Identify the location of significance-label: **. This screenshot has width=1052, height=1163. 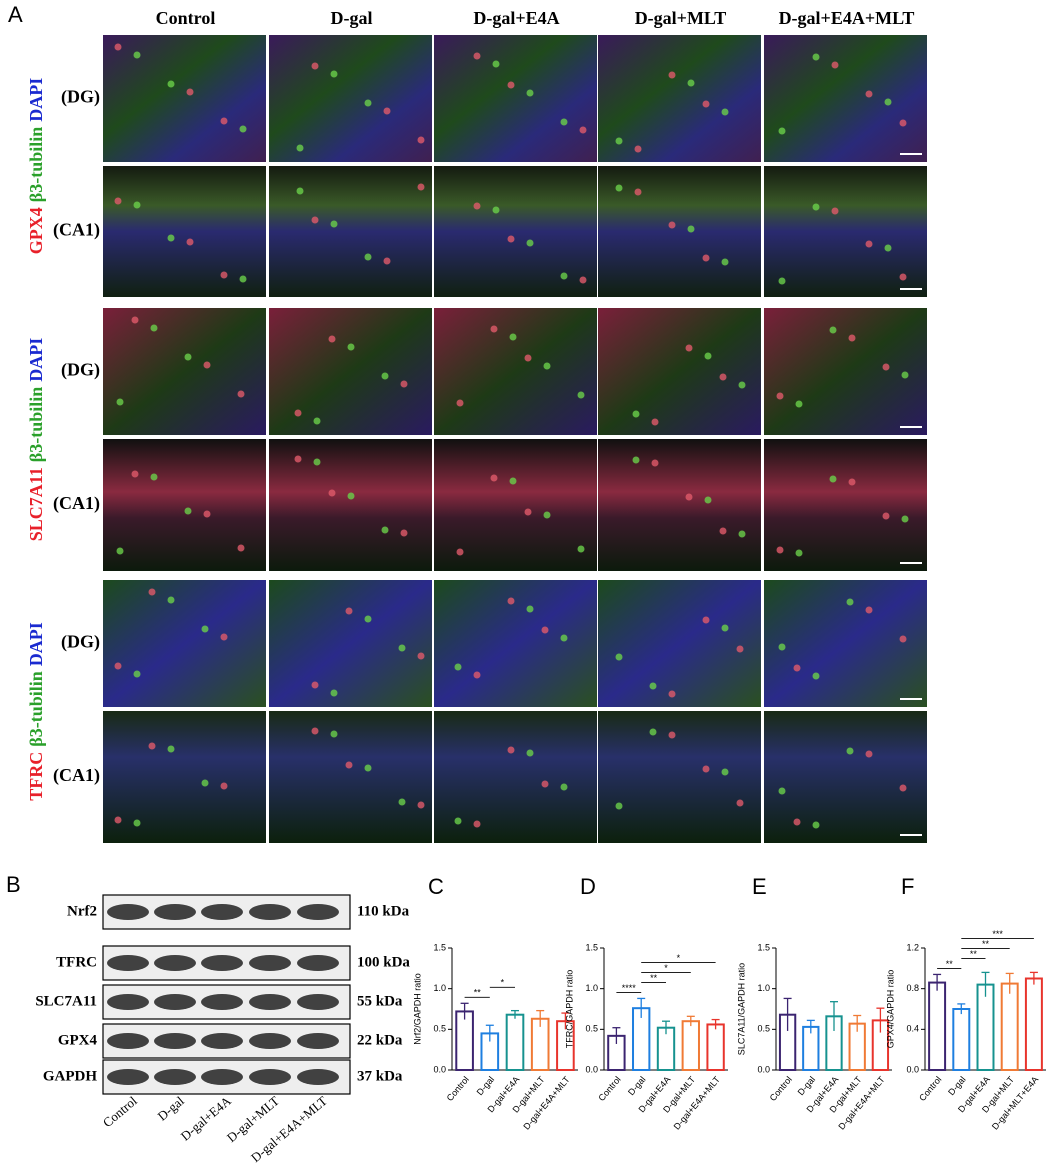
(950, 964).